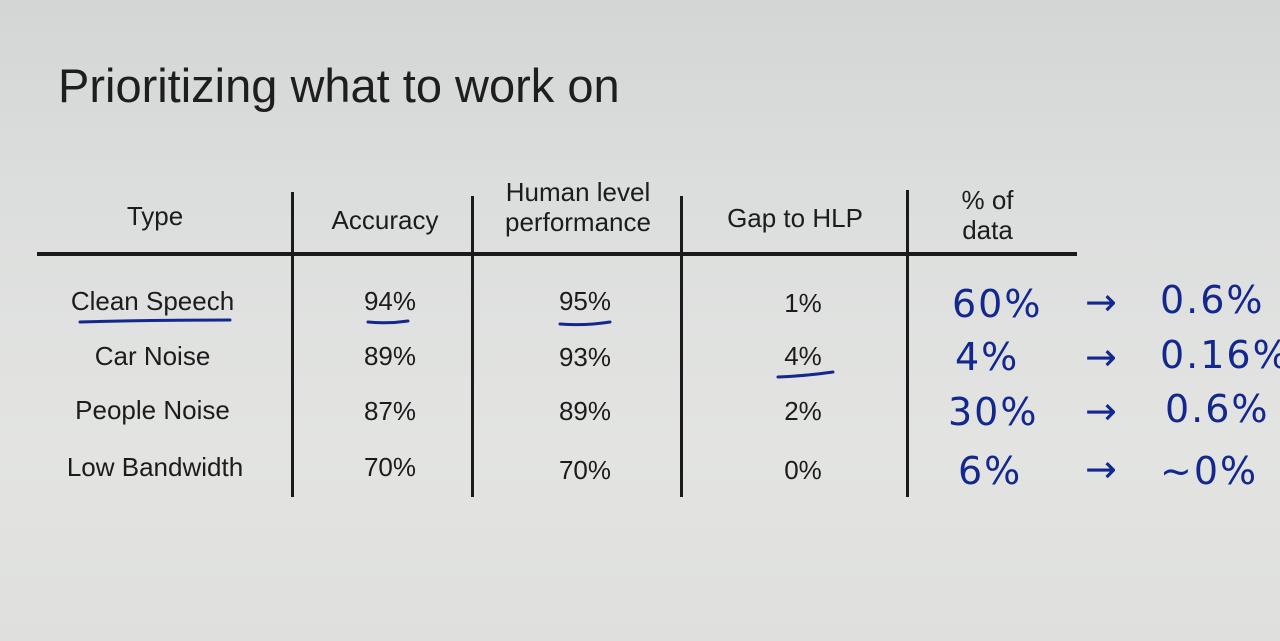 The width and height of the screenshot is (1280, 641). I want to click on row-3-type: Low Bandwidth, so click(155, 467).